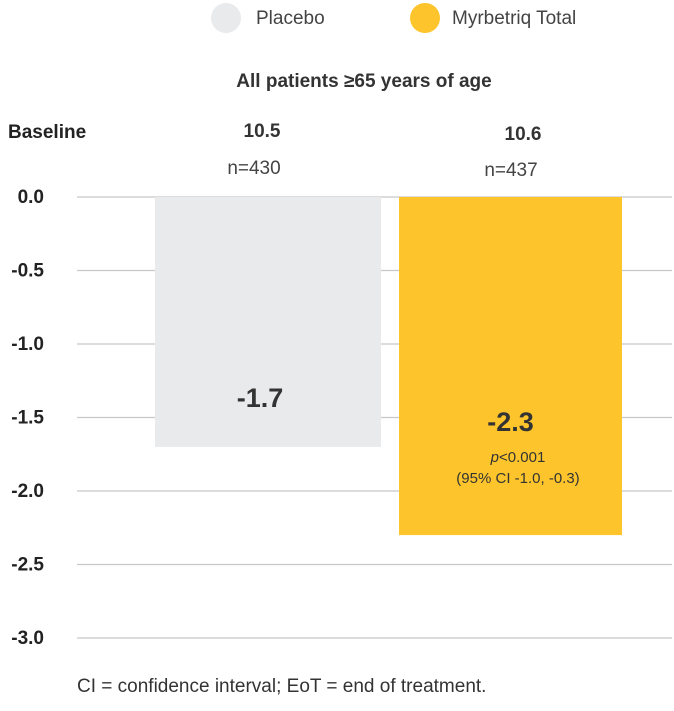  What do you see at coordinates (47, 132) in the screenshot?
I see `baseline-label: Baseline` at bounding box center [47, 132].